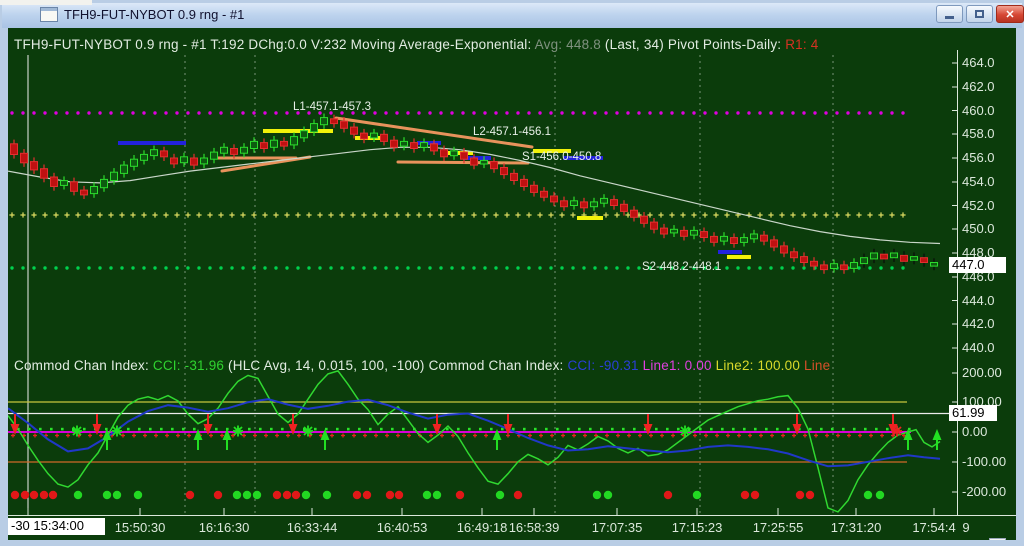  I want to click on time-tick-label: 17:25:55, so click(778, 527).